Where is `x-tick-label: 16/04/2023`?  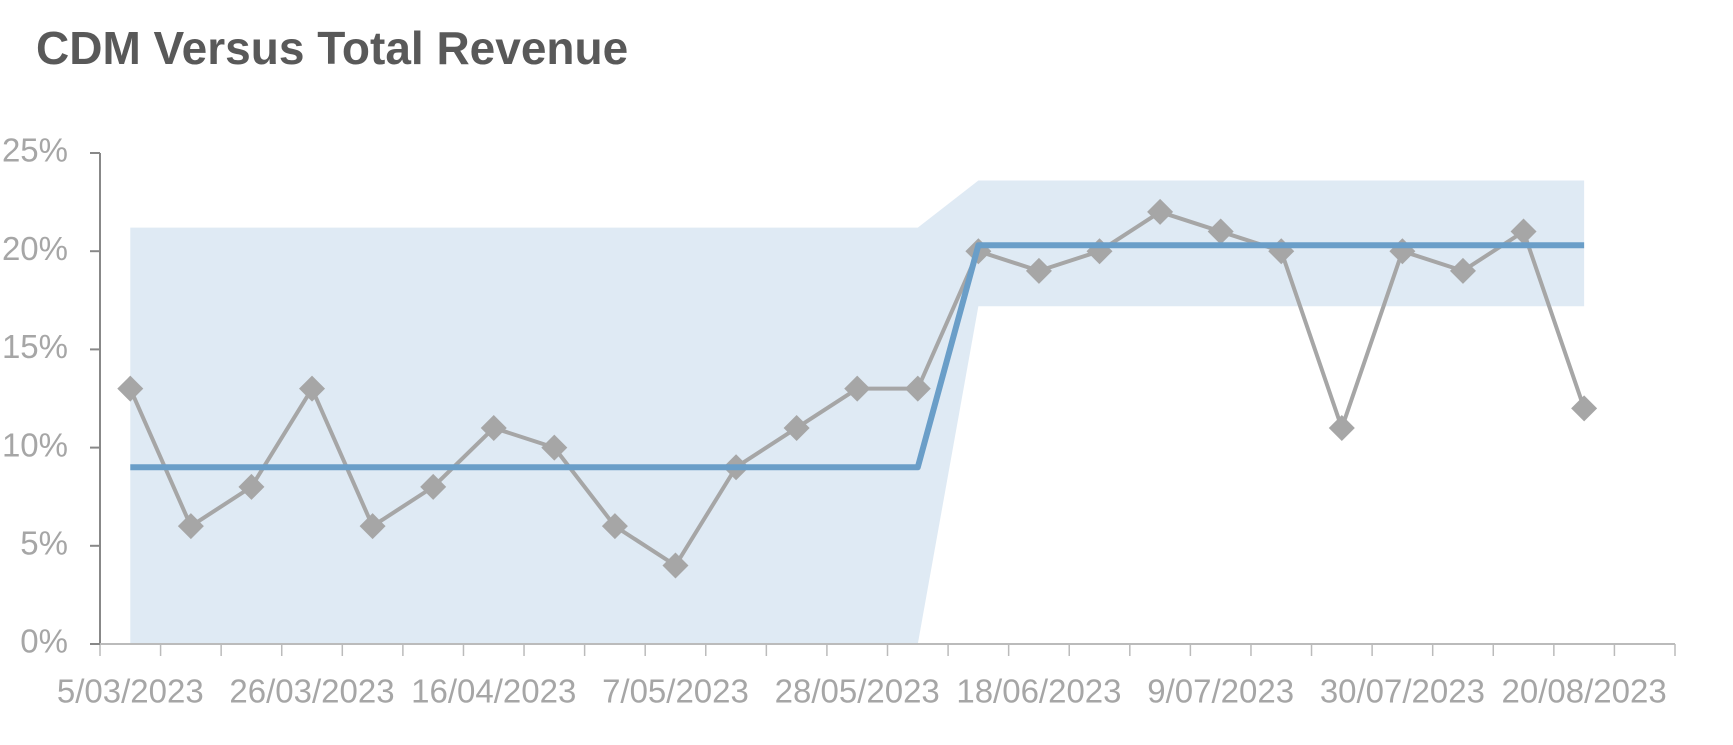
x-tick-label: 16/04/2023 is located at coordinates (493, 691).